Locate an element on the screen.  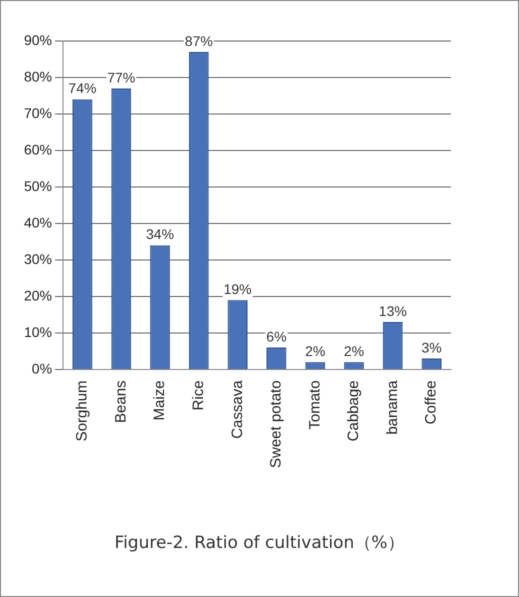
x-tick-label: banama is located at coordinates (392, 407).